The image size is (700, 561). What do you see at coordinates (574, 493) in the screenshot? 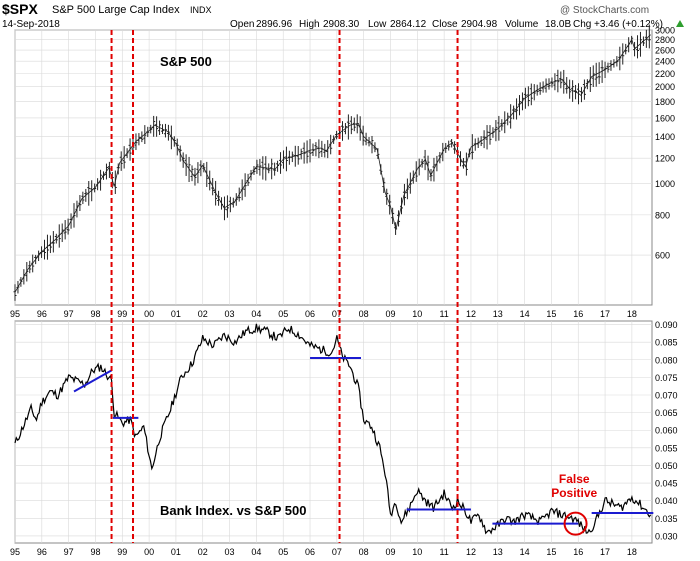
I see `annotation-text: Positive` at bounding box center [574, 493].